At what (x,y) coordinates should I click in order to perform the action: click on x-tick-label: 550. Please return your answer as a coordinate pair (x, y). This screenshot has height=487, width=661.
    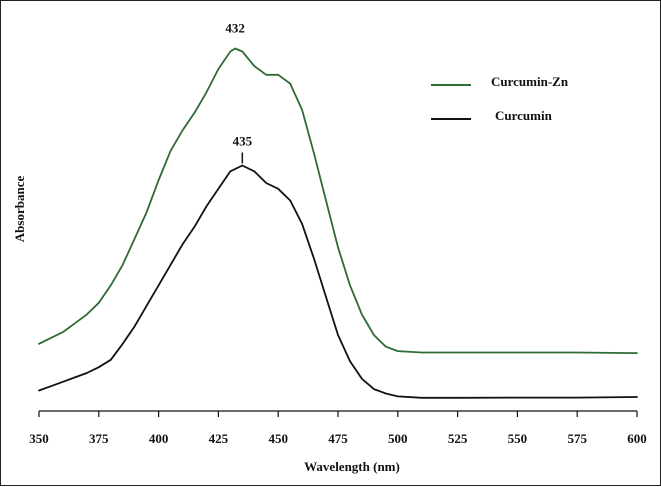
    Looking at the image, I should click on (518, 438).